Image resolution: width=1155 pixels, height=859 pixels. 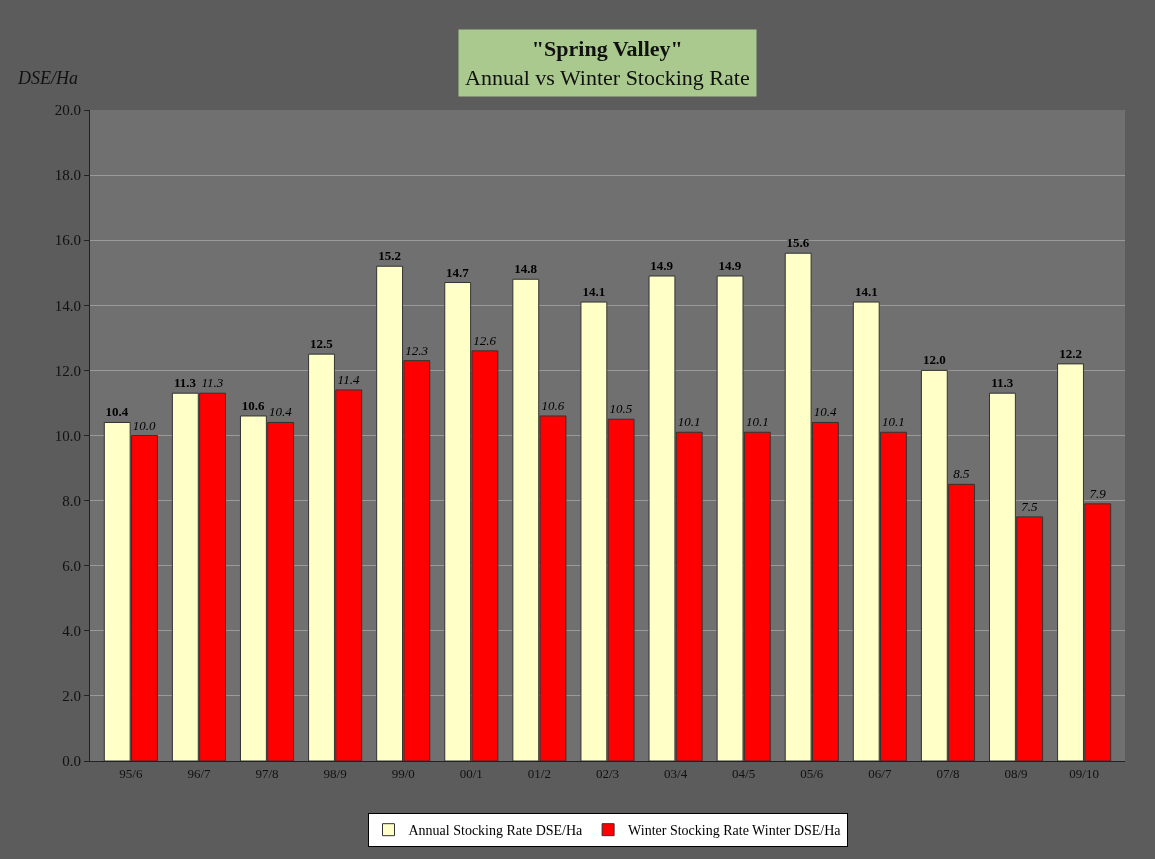 I want to click on x-tick-label: 98/9, so click(x=335, y=773).